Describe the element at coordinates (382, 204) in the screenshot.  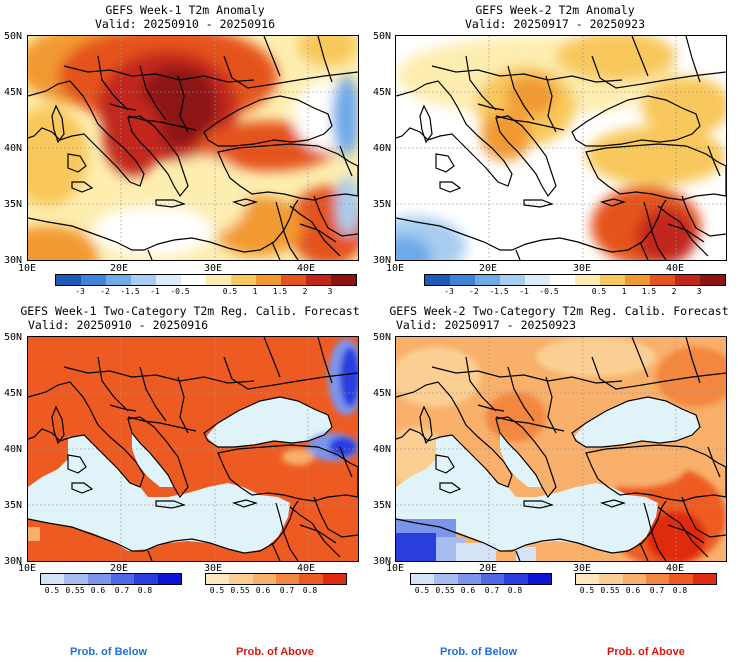
I see `p2-lat-35: 35N` at that location.